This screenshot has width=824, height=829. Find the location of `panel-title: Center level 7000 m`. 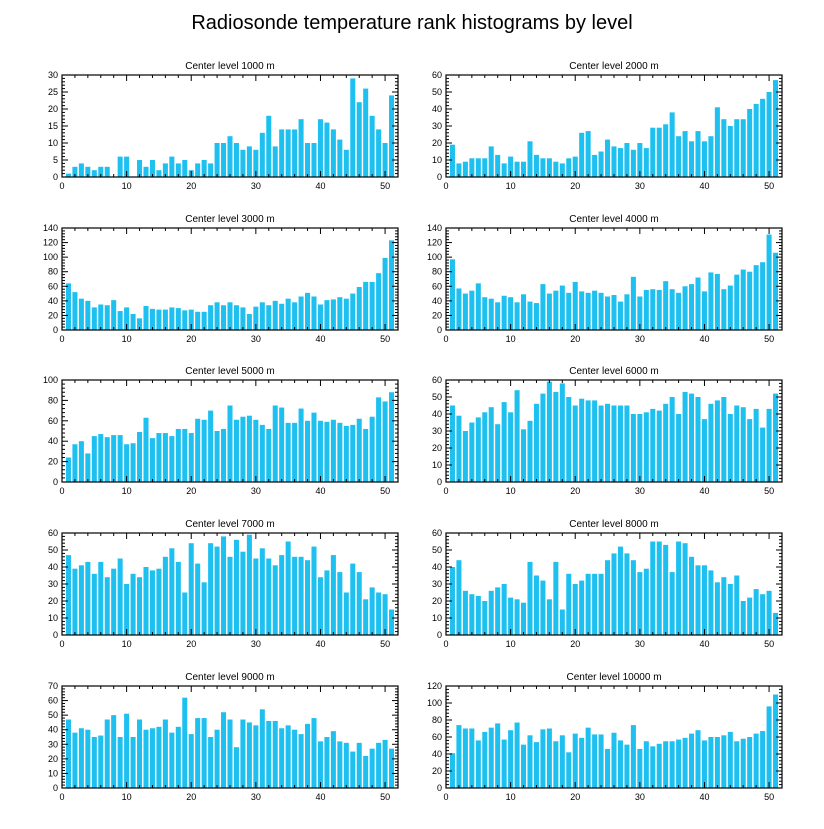

panel-title: Center level 7000 m is located at coordinates (230, 524).